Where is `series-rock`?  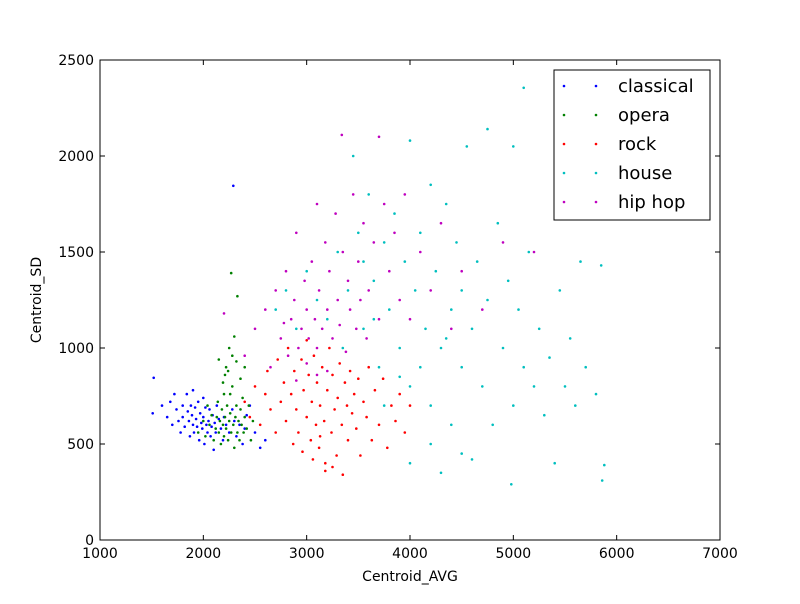
series-rock is located at coordinates (327, 408).